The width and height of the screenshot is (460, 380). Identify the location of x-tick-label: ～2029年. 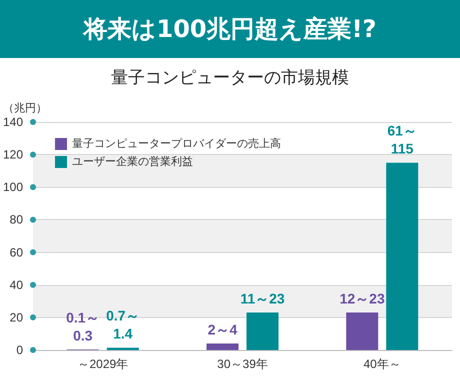
(103, 364).